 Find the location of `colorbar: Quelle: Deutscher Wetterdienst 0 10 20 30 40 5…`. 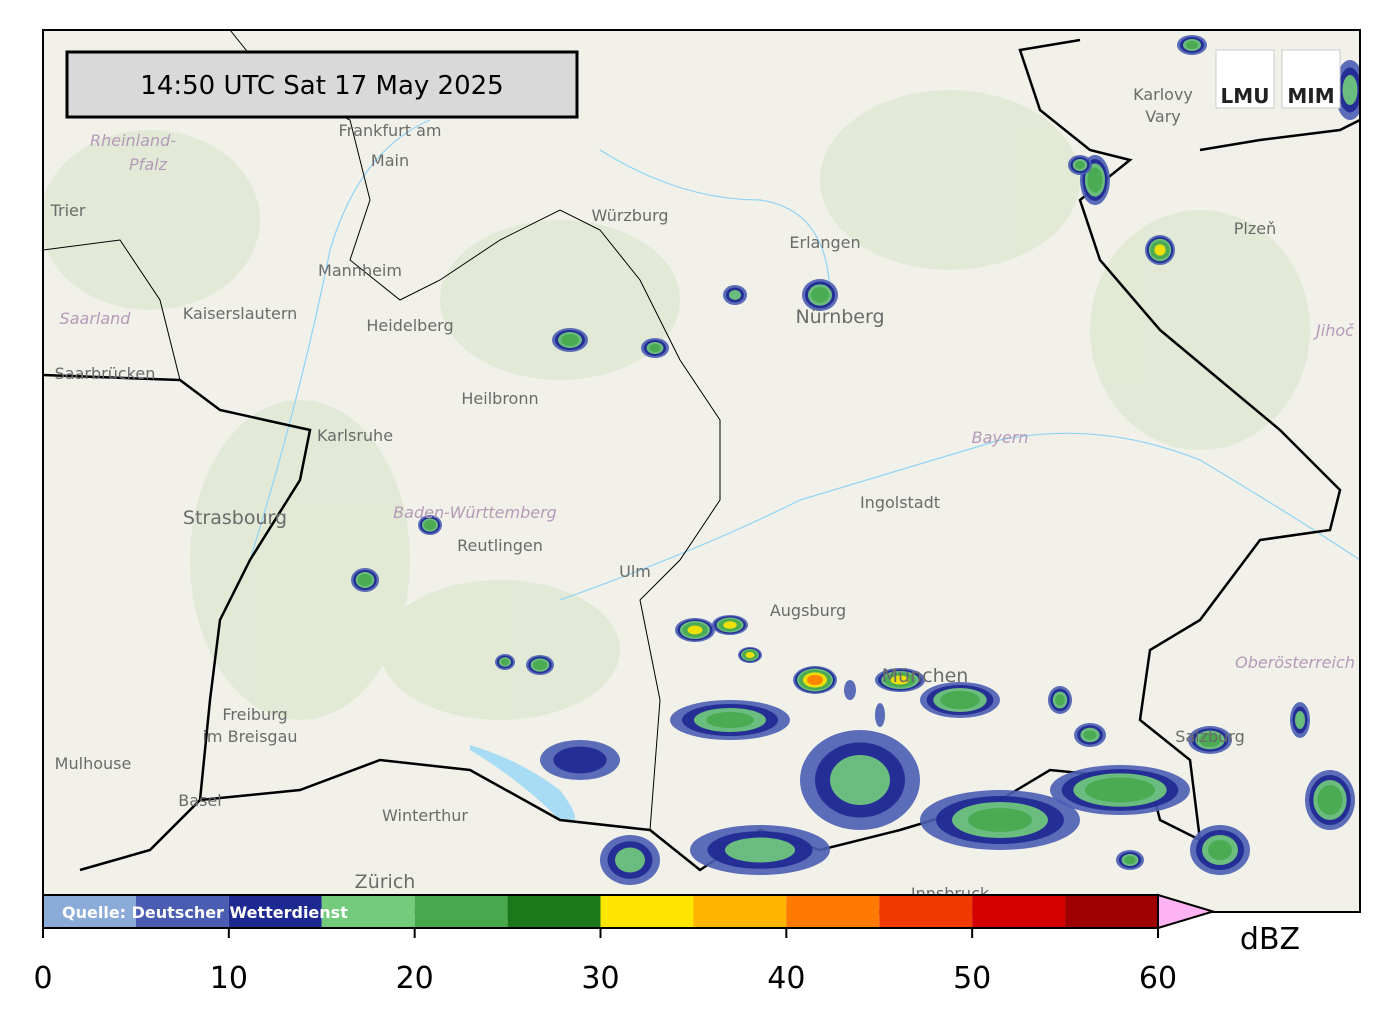

colorbar: Quelle: Deutscher Wetterdienst 0 10 20 30 40 5… is located at coordinates (625, 944).